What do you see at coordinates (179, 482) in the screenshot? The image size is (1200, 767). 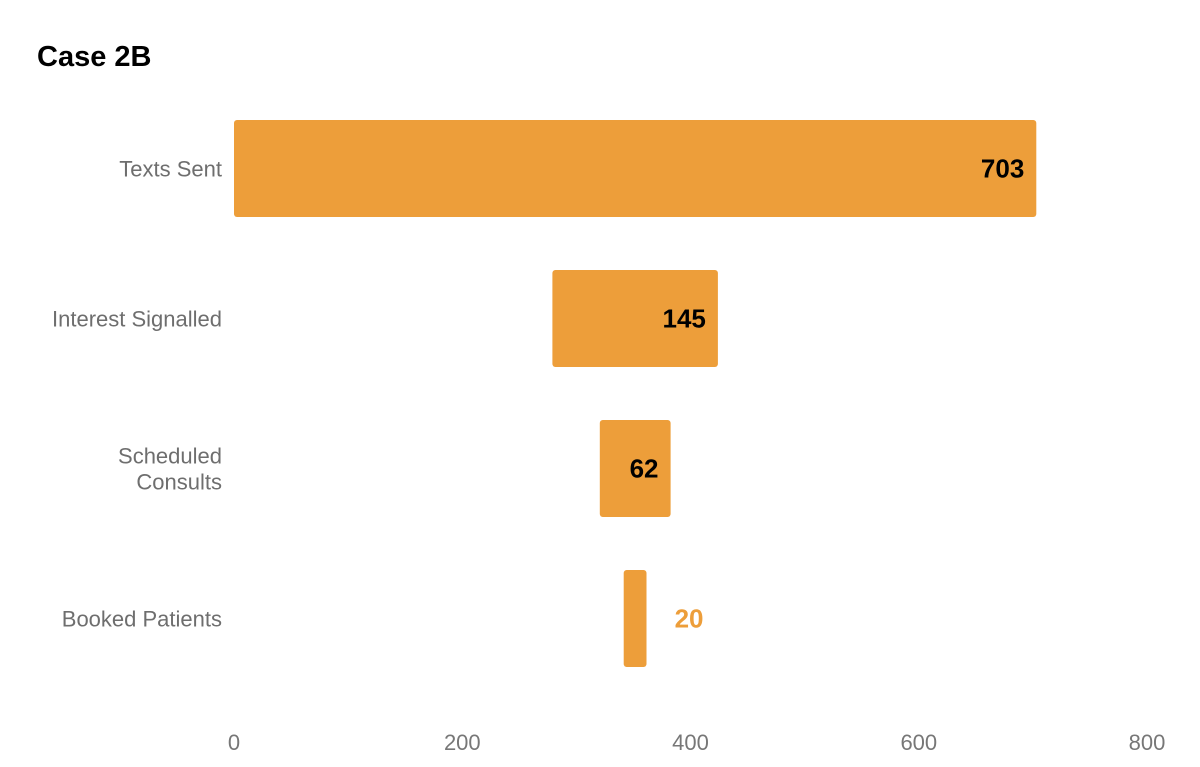 I see `category-label-line: Consults` at bounding box center [179, 482].